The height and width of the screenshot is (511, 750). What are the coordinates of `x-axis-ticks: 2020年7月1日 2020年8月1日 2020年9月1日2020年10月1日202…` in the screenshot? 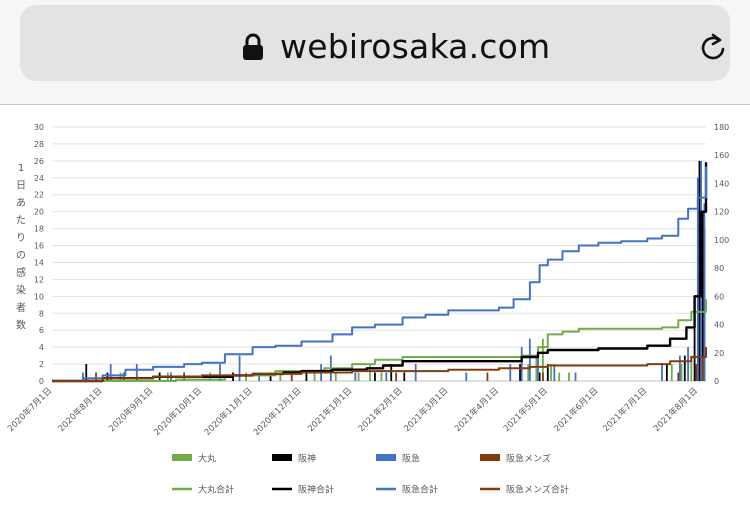 It's located at (352, 411).